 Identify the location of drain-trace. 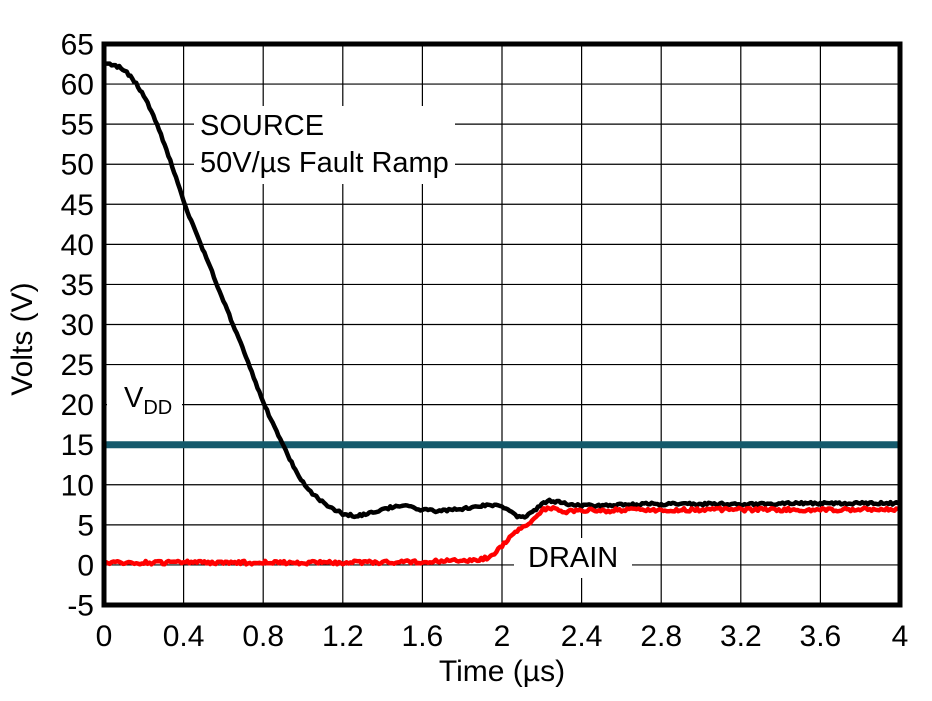
(502, 536).